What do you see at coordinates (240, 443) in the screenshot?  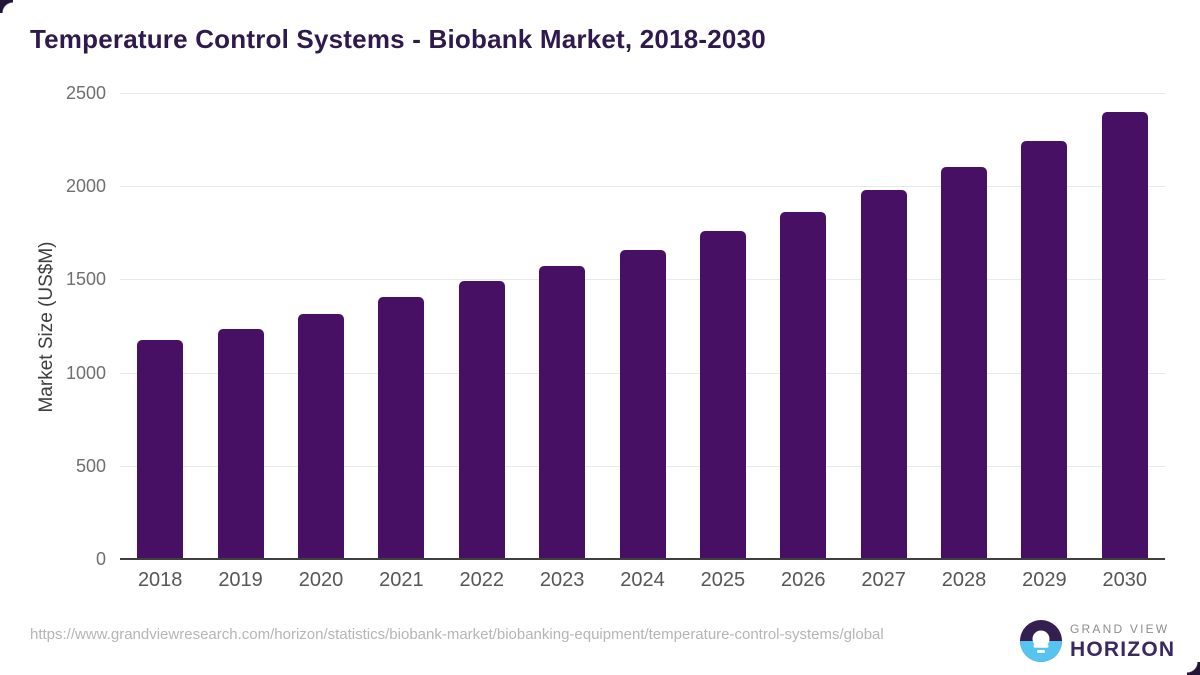 I see `bar-2019` at bounding box center [240, 443].